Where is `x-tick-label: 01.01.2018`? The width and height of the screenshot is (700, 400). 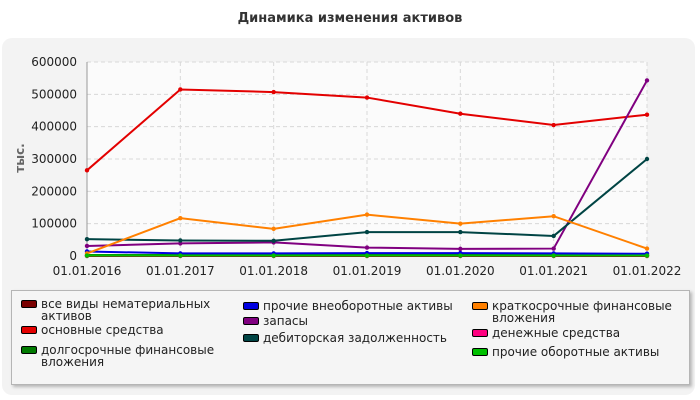 x-tick-label: 01.01.2018 is located at coordinates (273, 271).